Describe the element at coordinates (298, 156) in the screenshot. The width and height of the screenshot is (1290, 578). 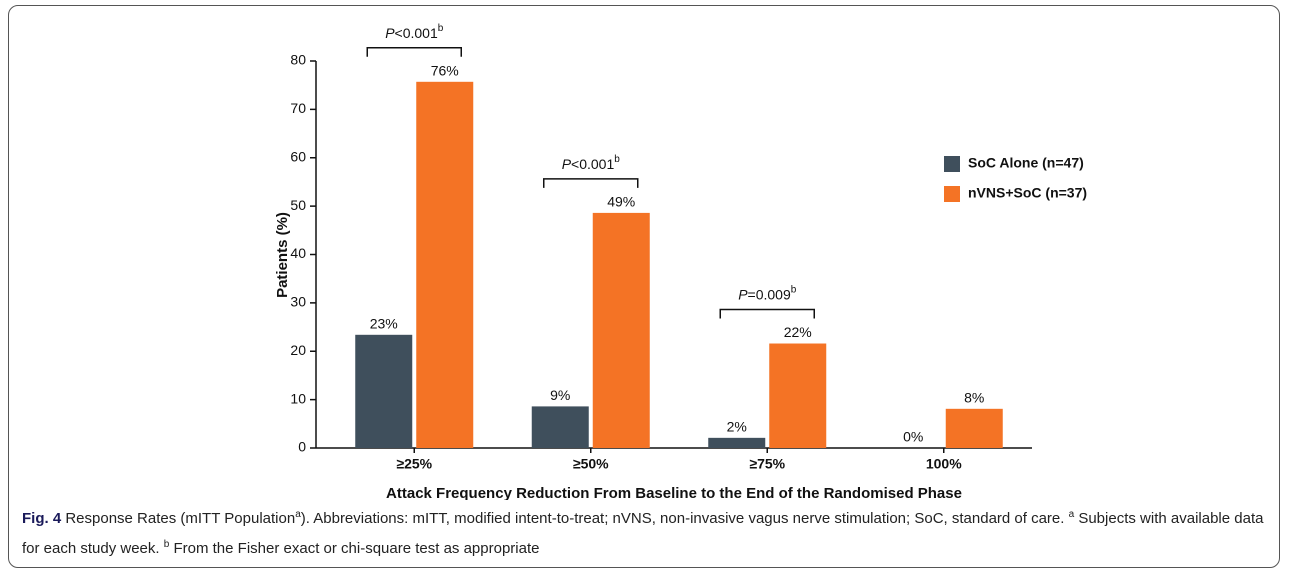
I see `y-tick-label: 60` at that location.